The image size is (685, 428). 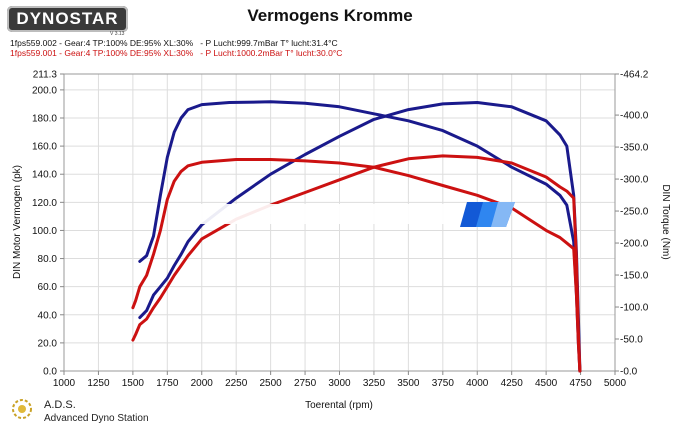 What do you see at coordinates (330, 15) in the screenshot?
I see `chart-title: Vermogens Kromme` at bounding box center [330, 15].